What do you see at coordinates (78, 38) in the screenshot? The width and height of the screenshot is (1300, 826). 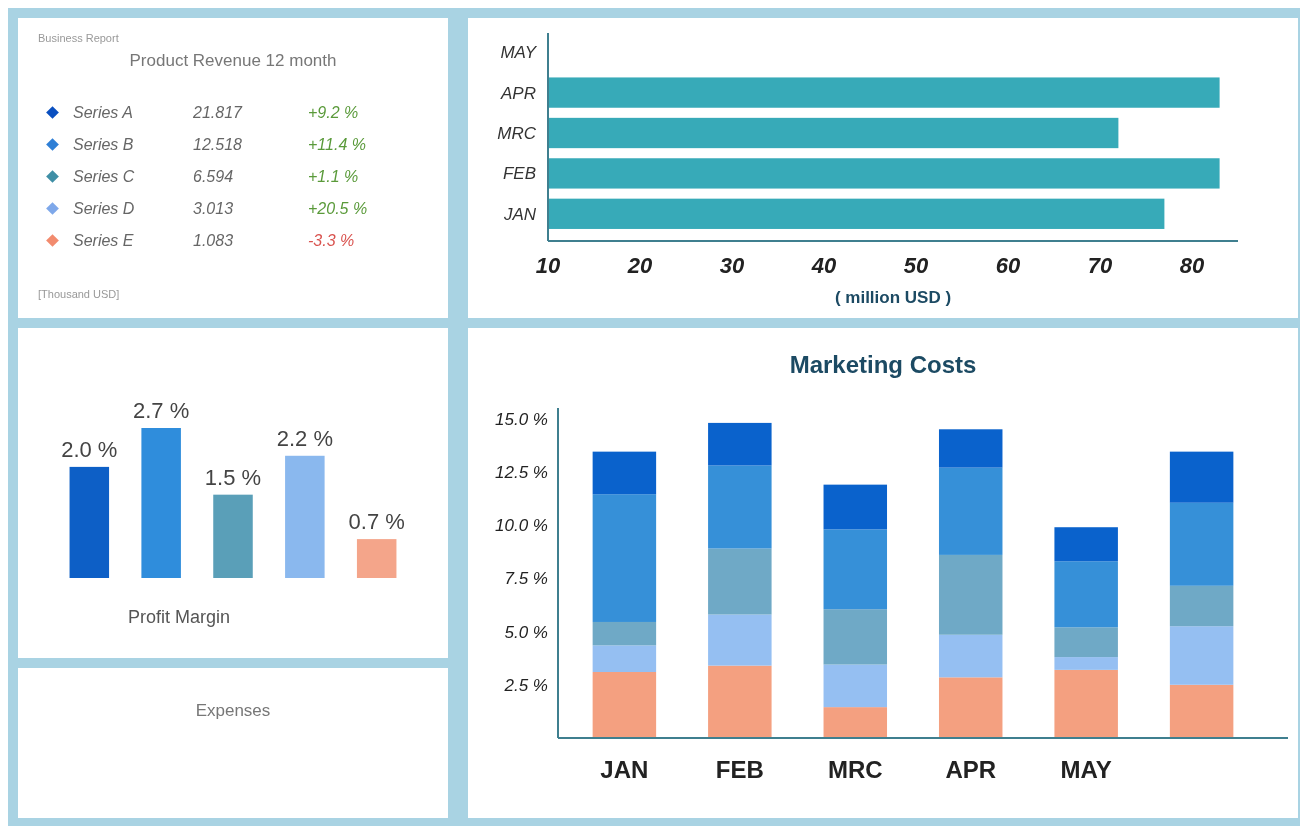 I see `text: Business Report` at bounding box center [78, 38].